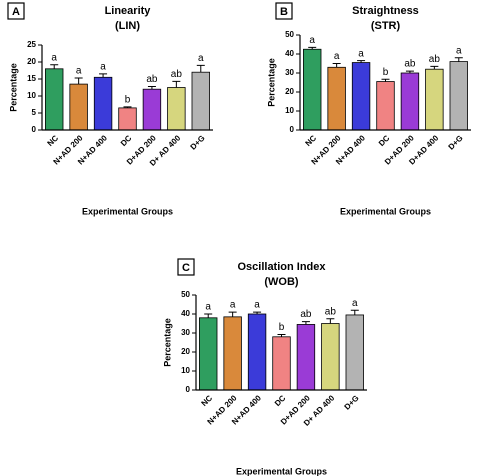  Describe the element at coordinates (31, 78) in the screenshot. I see `y-tick-label: 15` at that location.